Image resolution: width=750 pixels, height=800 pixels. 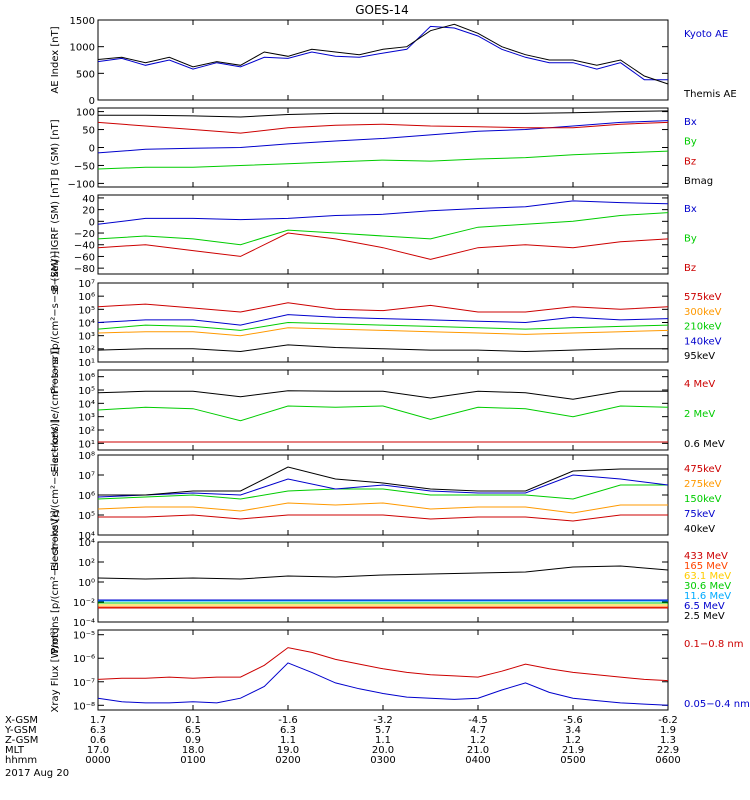 I want to click on legend-entry: 40keV, so click(x=699, y=529).